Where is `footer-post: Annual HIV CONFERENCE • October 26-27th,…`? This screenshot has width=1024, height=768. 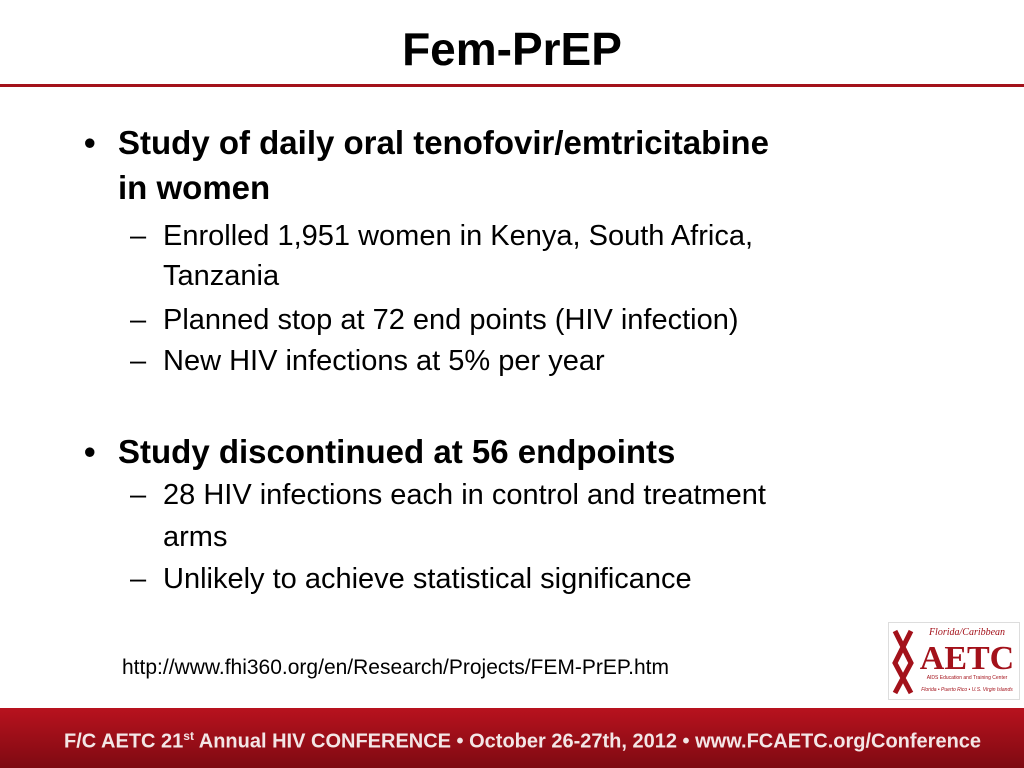
footer-post: Annual HIV CONFERENCE • October 26-27th,… is located at coordinates (587, 741).